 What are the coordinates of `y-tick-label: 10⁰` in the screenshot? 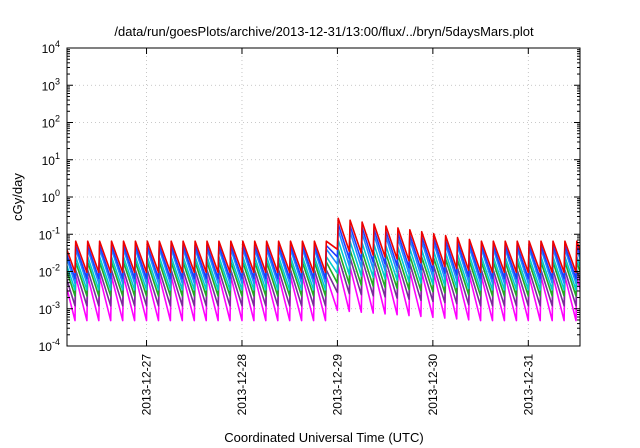 It's located at (51, 196).